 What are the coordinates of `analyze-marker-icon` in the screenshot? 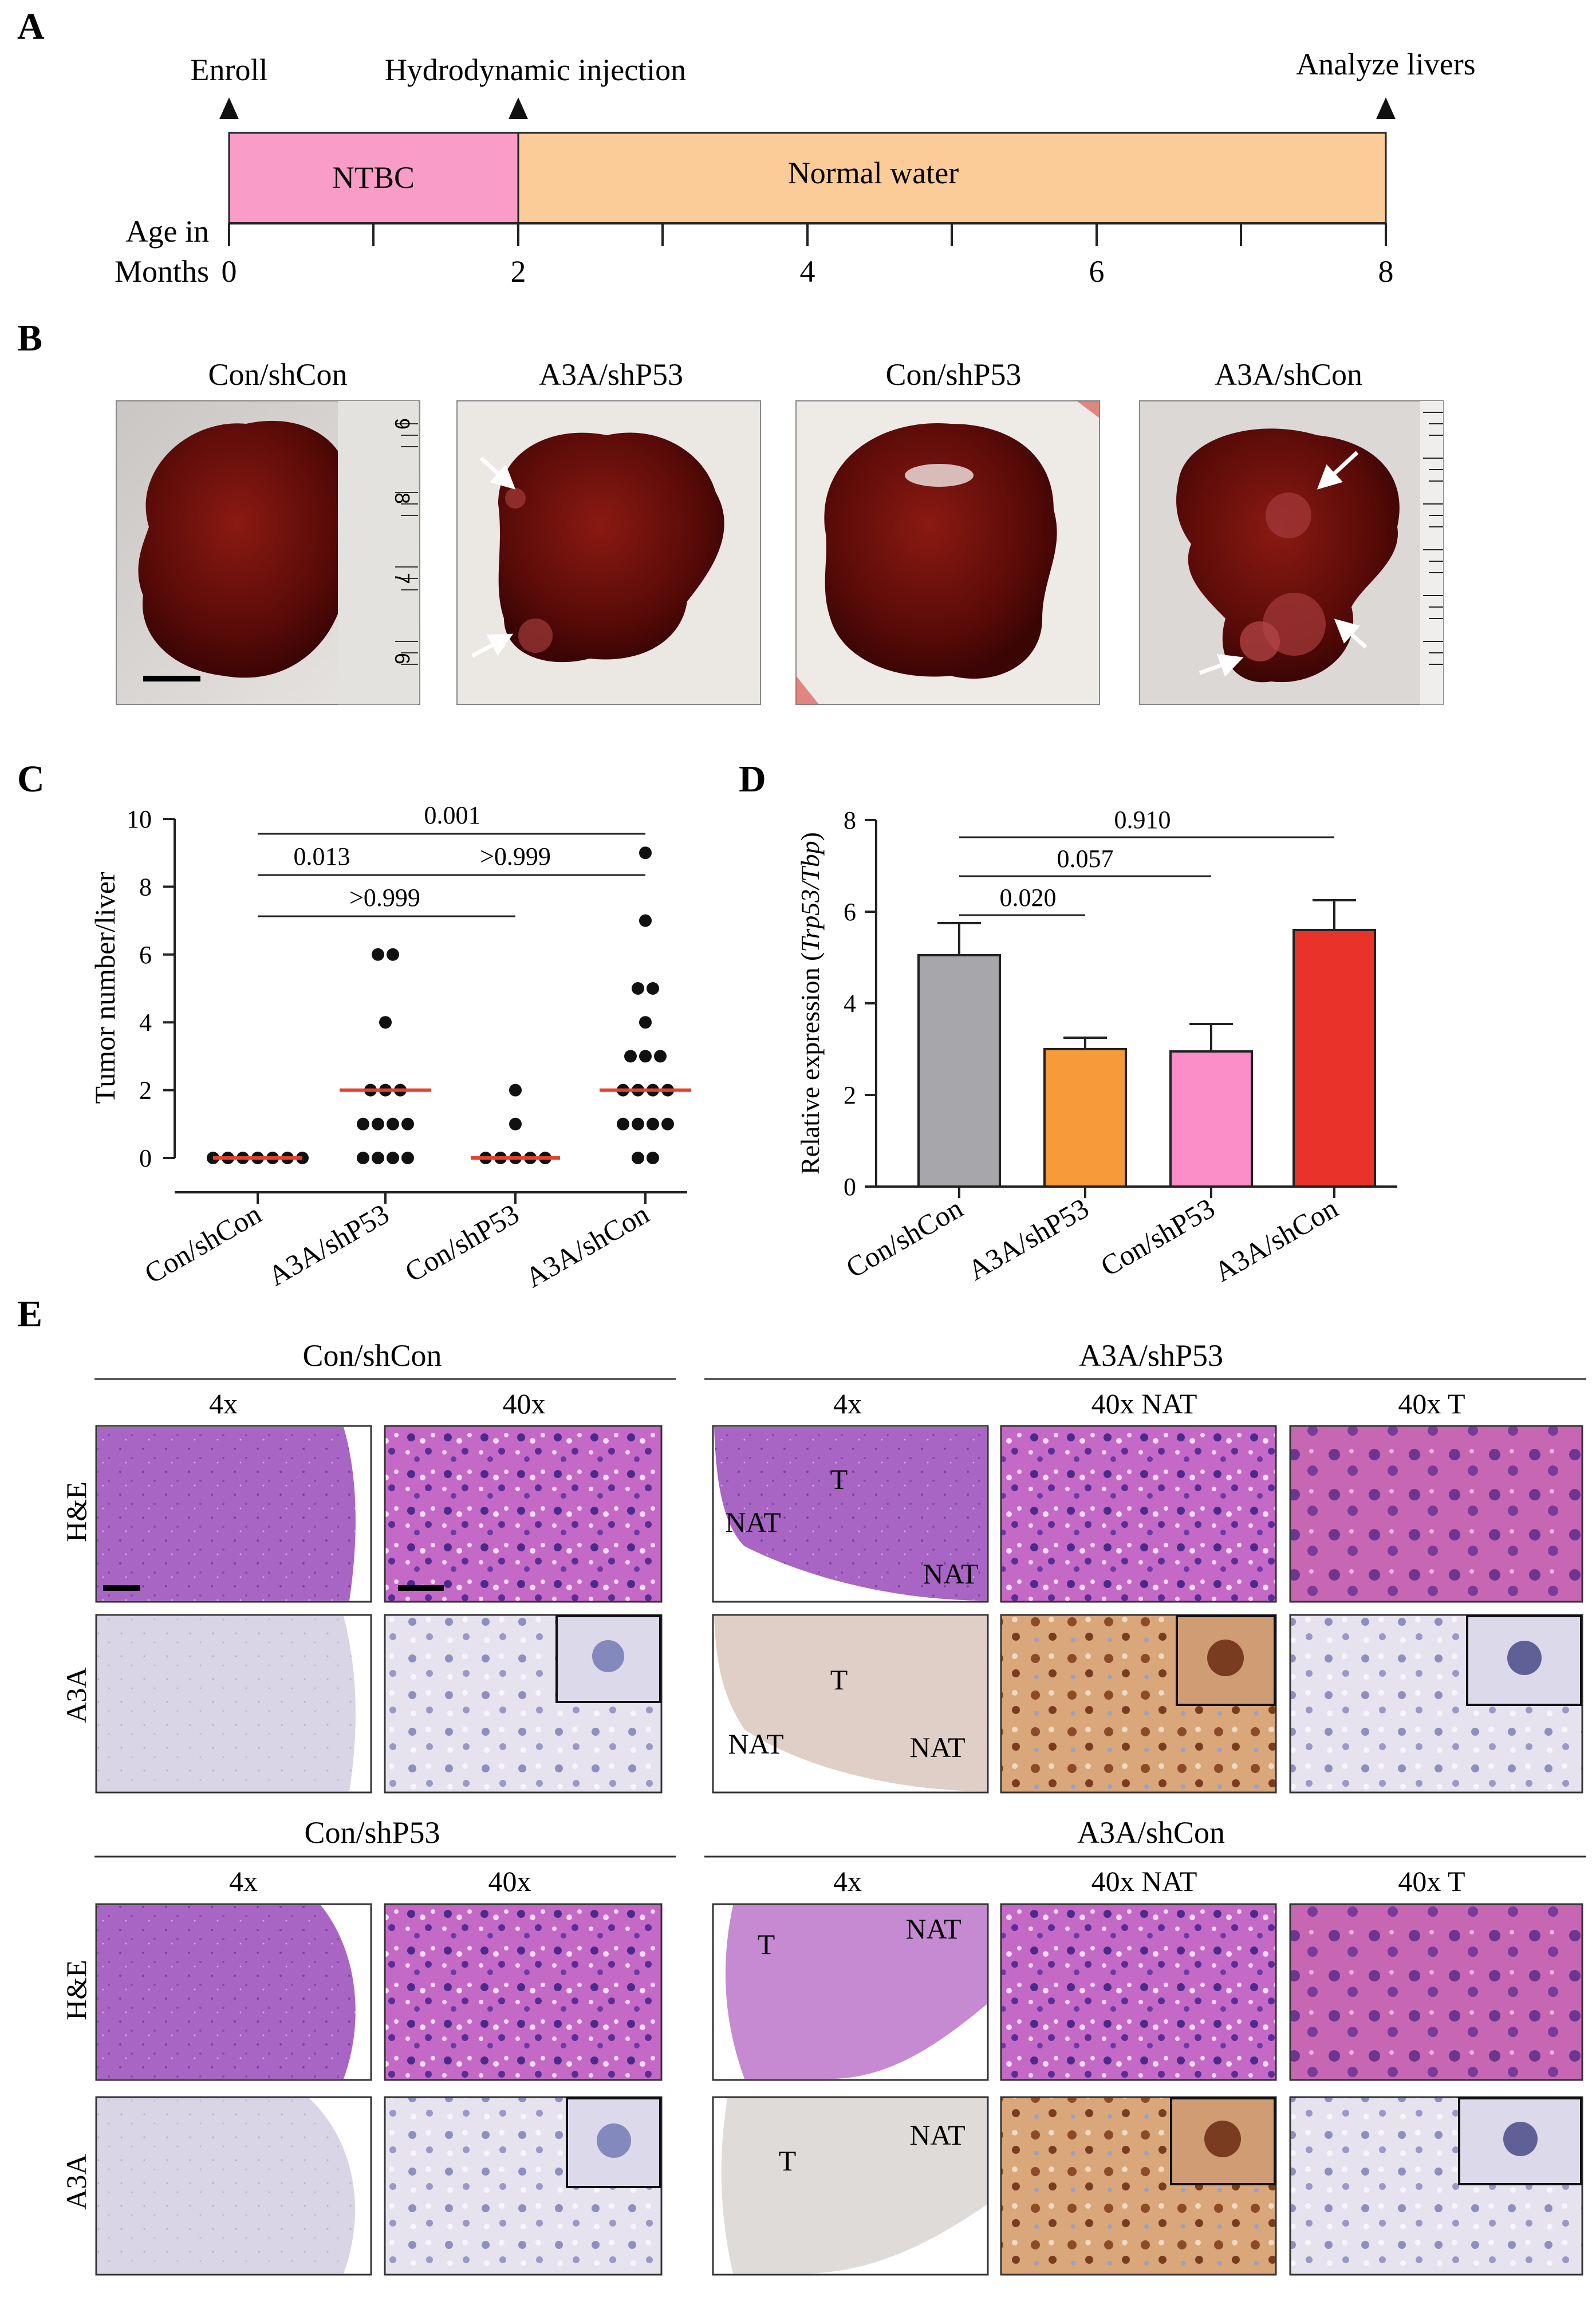 It's located at (1386, 108).